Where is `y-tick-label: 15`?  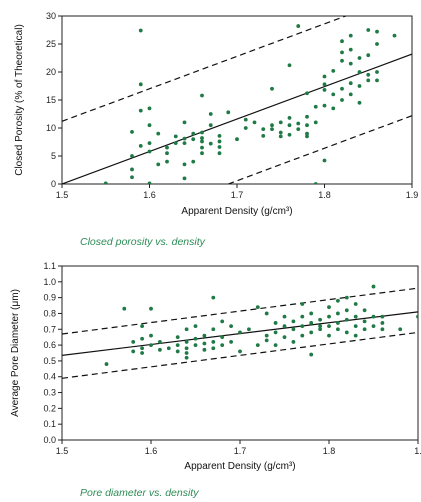
y-tick-label: 15 is located at coordinates (51, 100).